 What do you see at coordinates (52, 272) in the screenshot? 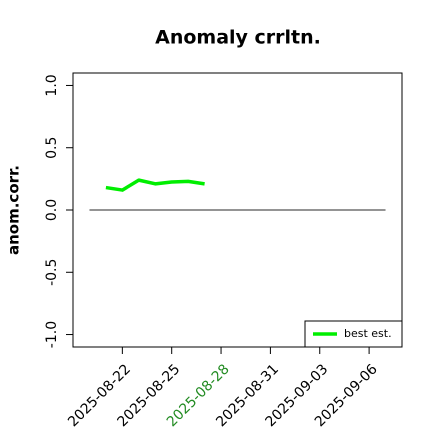
I see `y-tick-label: -0.5` at bounding box center [52, 272].